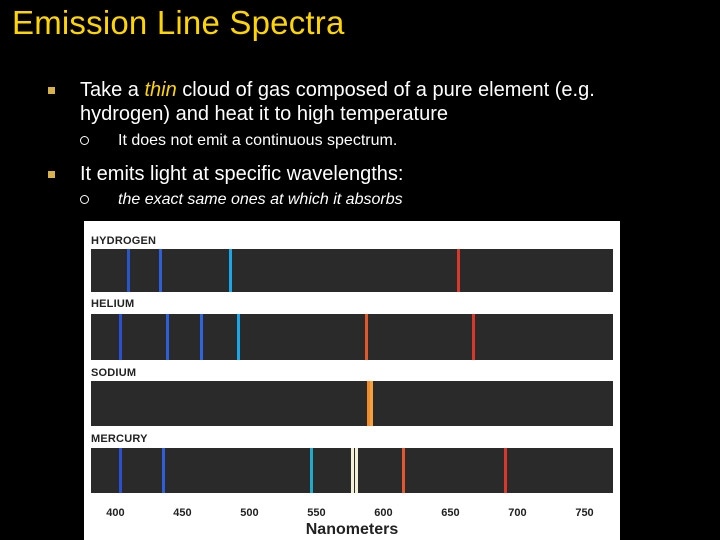 The image size is (720, 540). I want to click on spectrum-label: MERCURY, so click(119, 439).